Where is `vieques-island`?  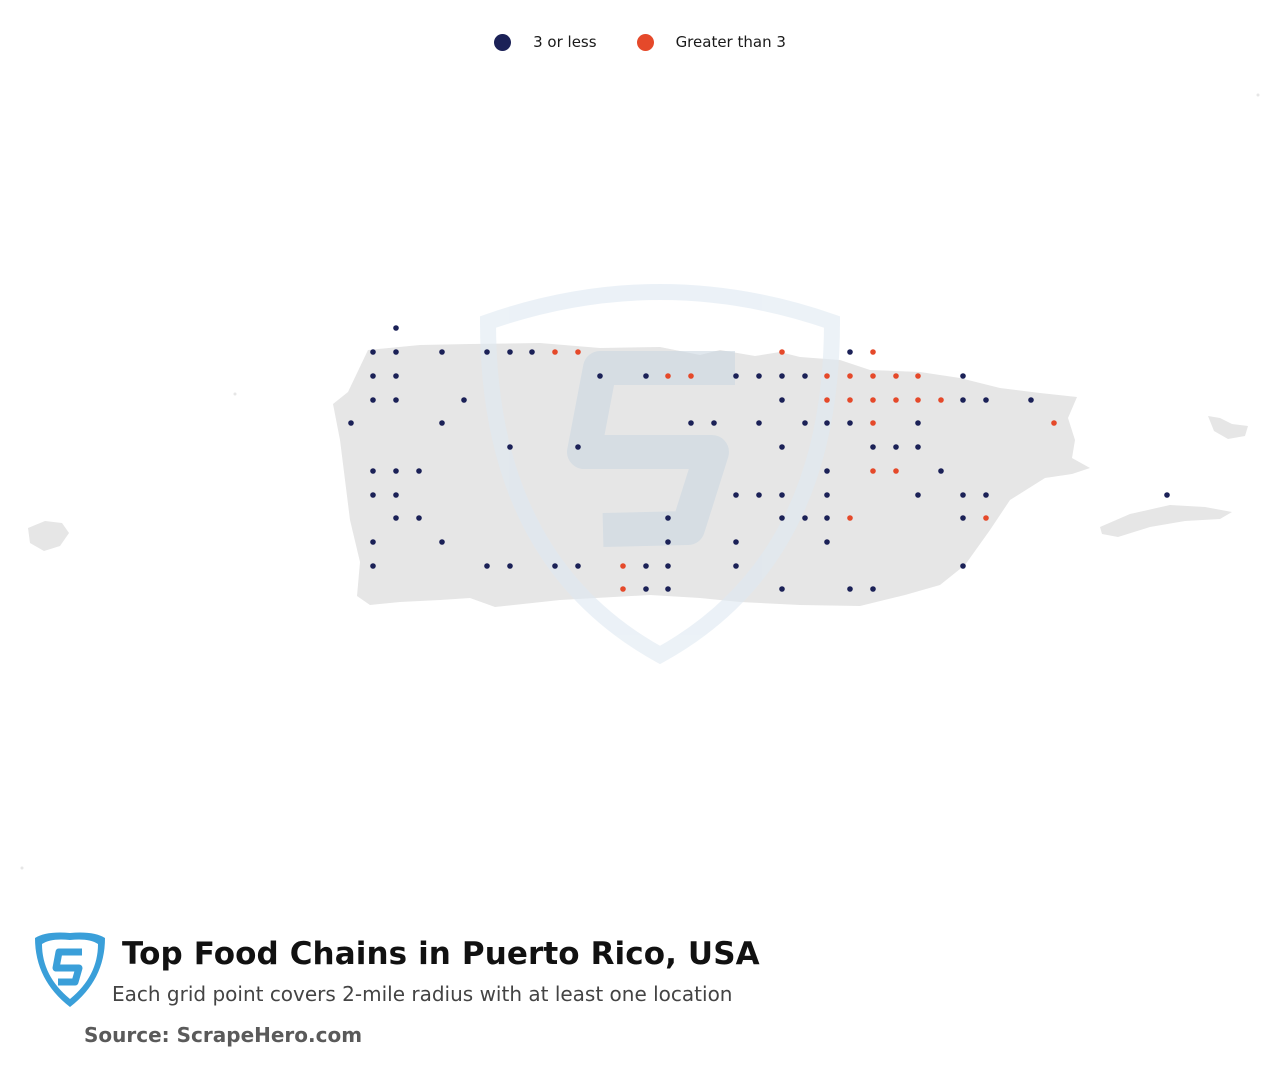 vieques-island is located at coordinates (1166, 521).